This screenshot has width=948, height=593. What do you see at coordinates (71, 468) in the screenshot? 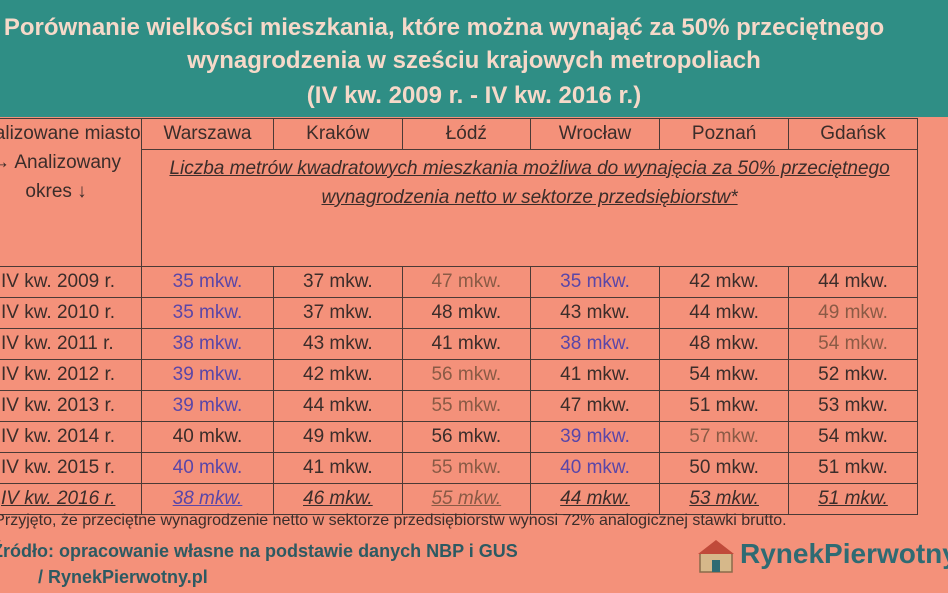
I see `row-period-label: IV kw. 2015 r.` at bounding box center [71, 468].